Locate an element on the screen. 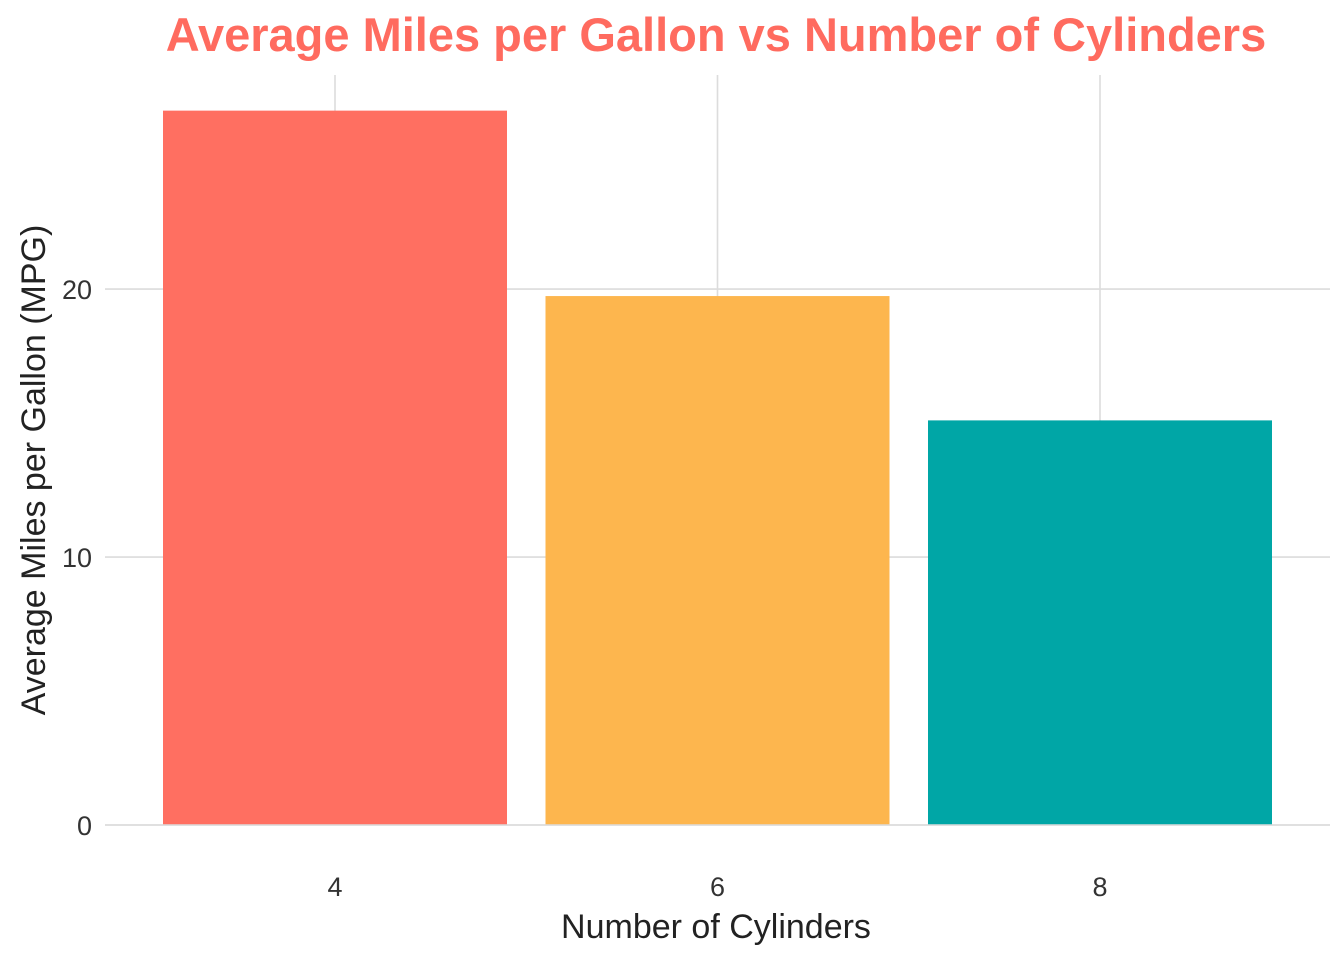  x-axis-title: Number of Cylinders is located at coordinates (716, 927).